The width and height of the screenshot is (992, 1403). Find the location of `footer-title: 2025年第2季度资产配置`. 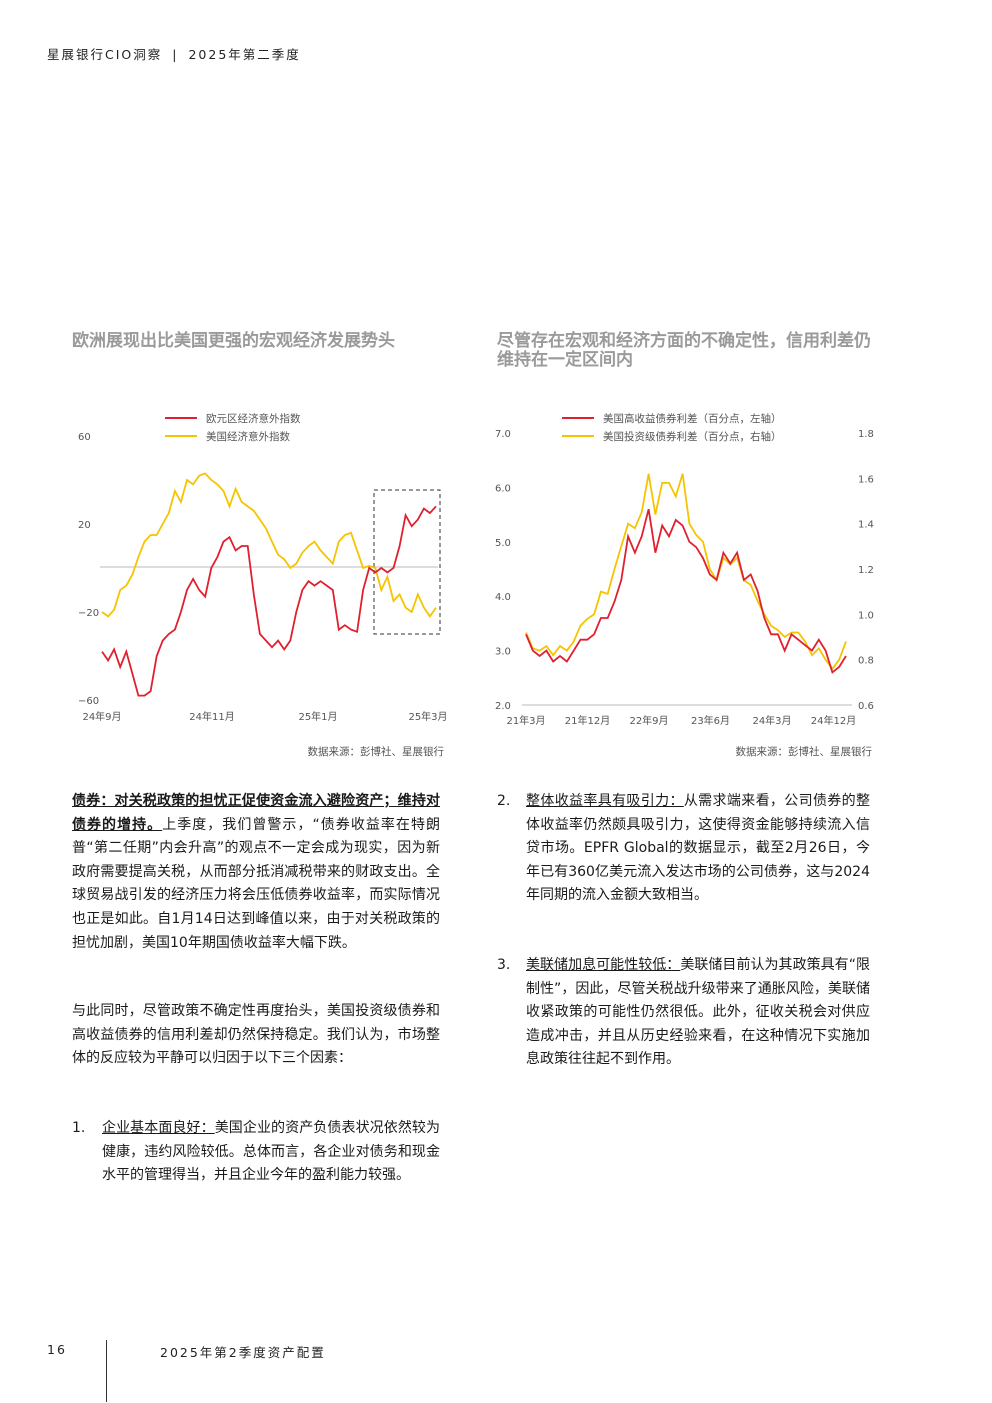

footer-title: 2025年第2季度资产配置 is located at coordinates (243, 1352).